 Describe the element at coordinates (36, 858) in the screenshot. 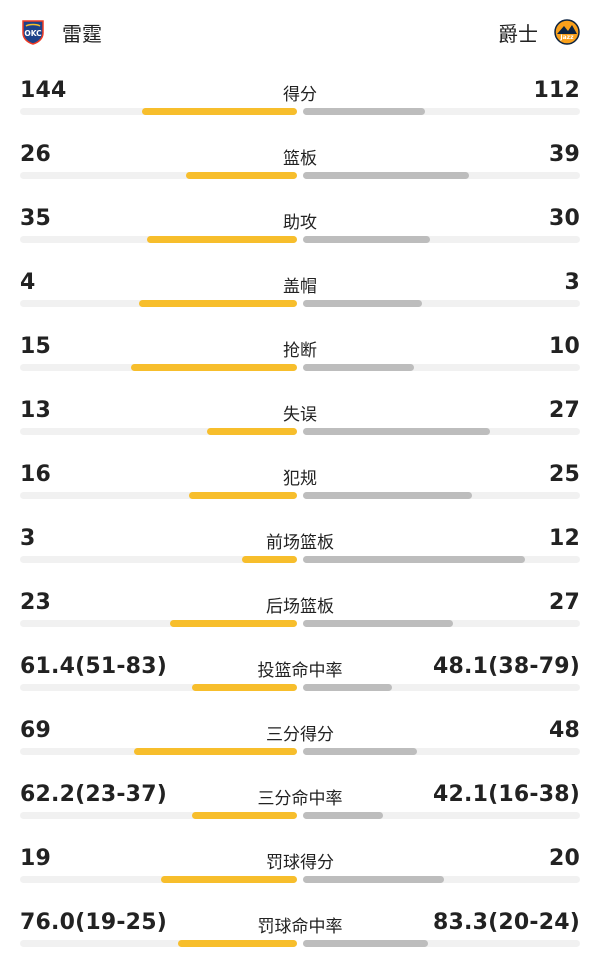

I see `home-stat-value: 19` at that location.